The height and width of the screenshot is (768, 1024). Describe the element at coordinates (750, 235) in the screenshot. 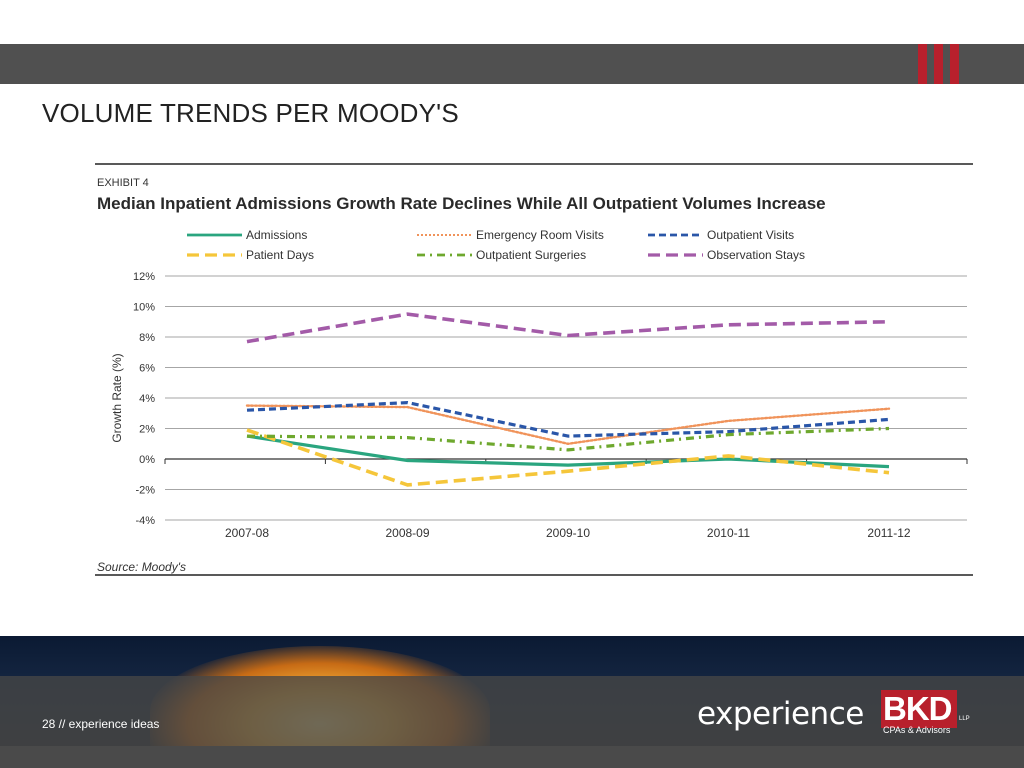

I see `legend-label: Outpatient Visits` at that location.